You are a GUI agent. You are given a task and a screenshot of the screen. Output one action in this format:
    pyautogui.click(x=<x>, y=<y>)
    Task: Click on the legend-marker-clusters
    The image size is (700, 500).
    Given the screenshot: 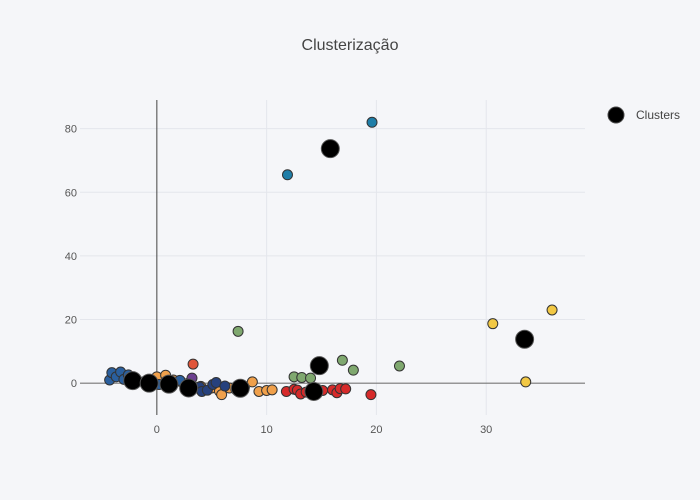 What is the action you would take?
    pyautogui.click(x=616, y=115)
    